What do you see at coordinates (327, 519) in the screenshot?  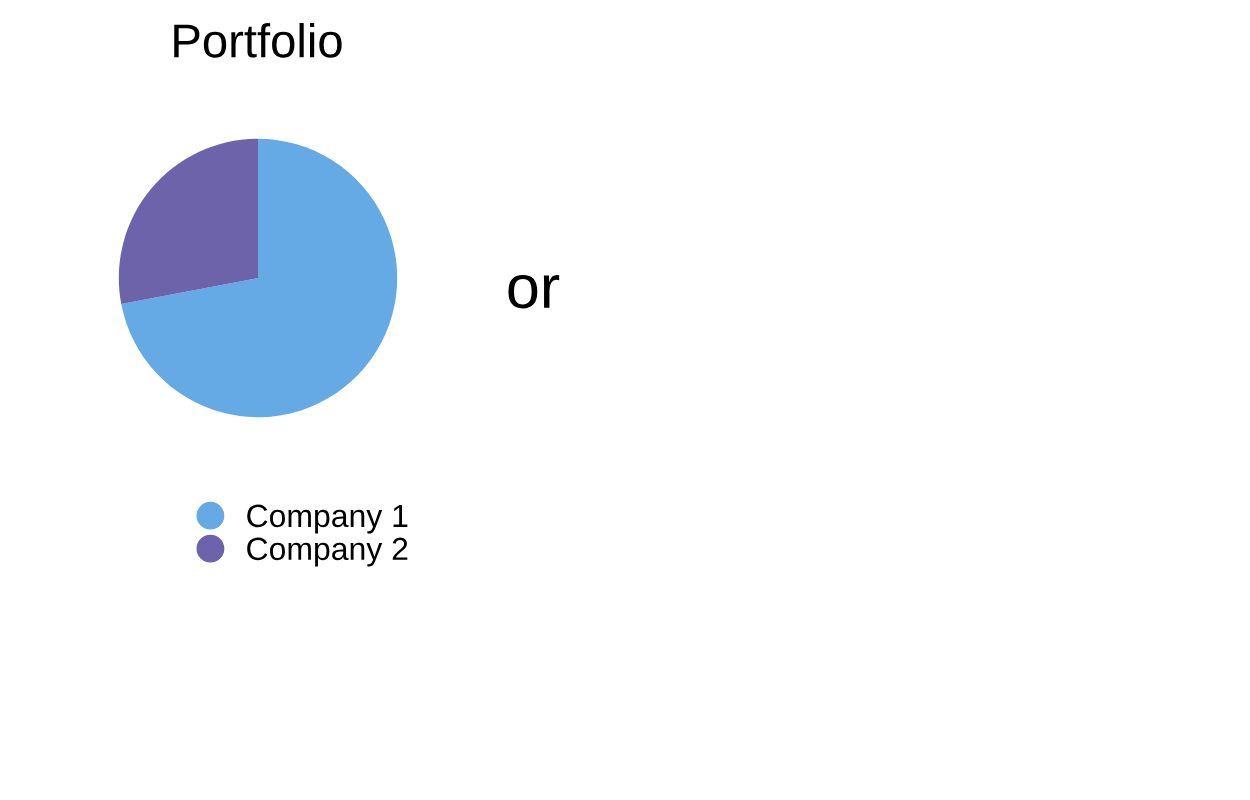 I see `legend-label: Company 1` at bounding box center [327, 519].